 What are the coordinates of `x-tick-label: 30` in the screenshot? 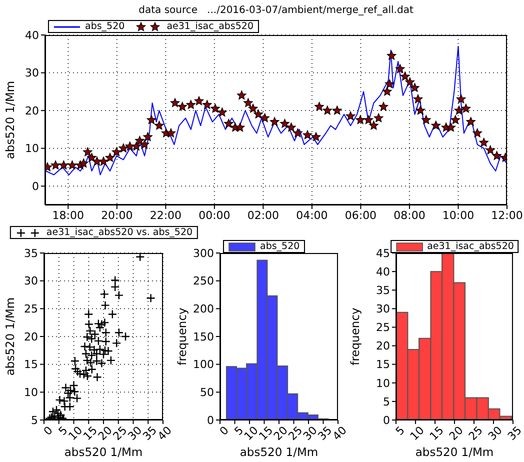 It's located at (495, 433).